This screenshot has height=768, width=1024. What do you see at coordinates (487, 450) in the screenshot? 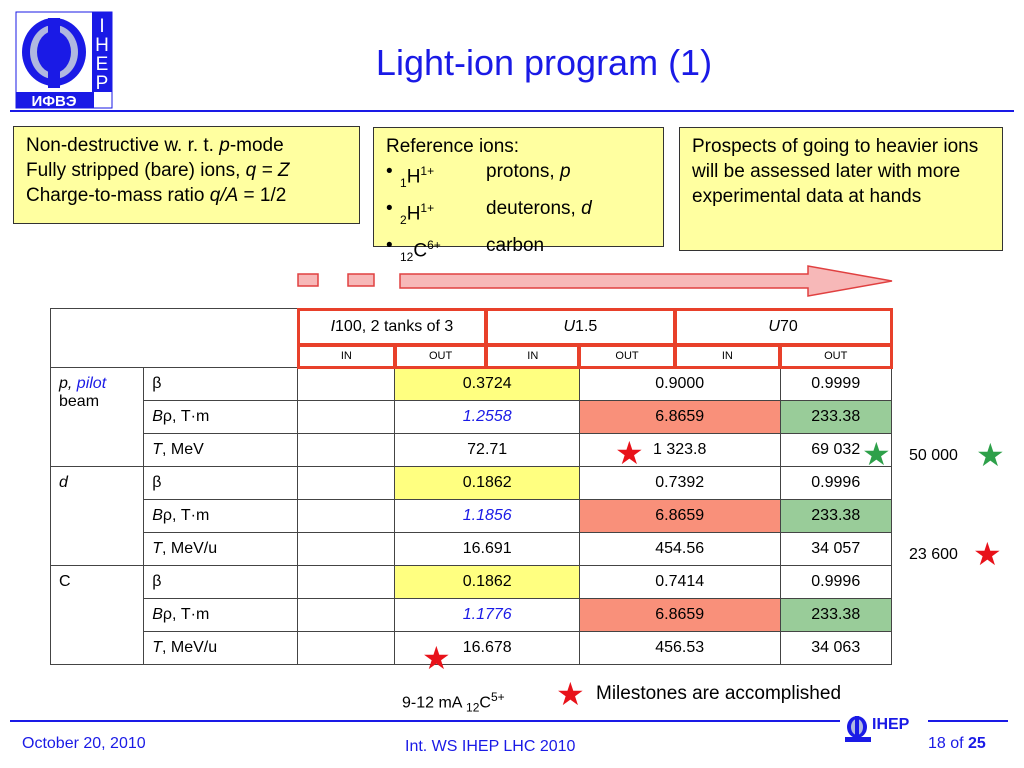
I see `value-cell: 72.71` at bounding box center [487, 450].